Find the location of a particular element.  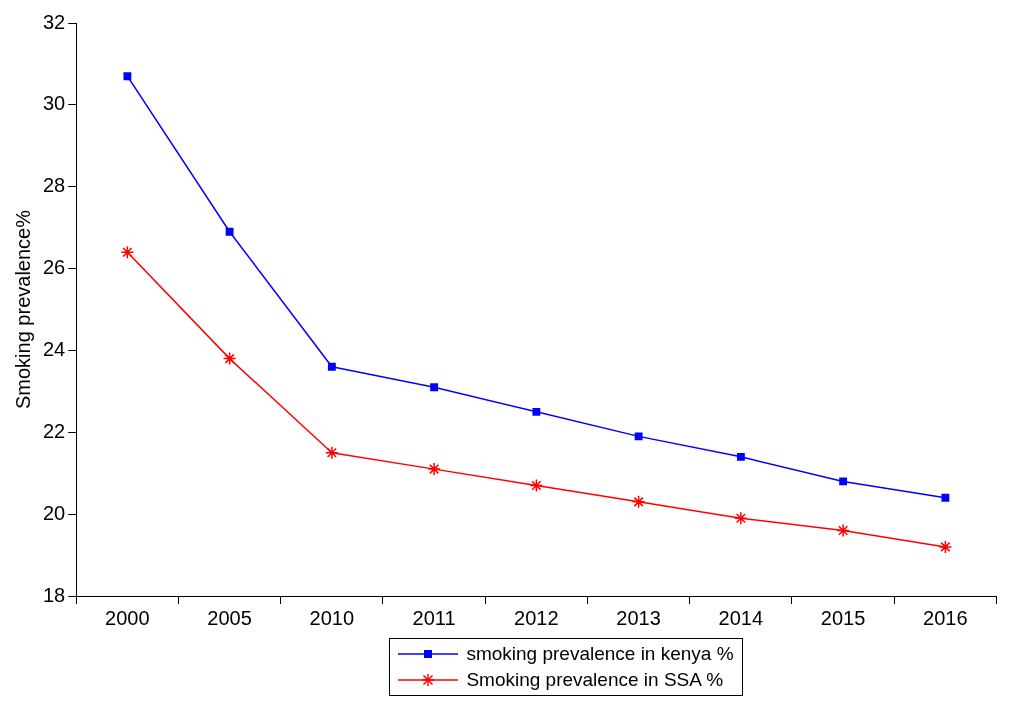

y-tick-label: 32 is located at coordinates (54, 21).